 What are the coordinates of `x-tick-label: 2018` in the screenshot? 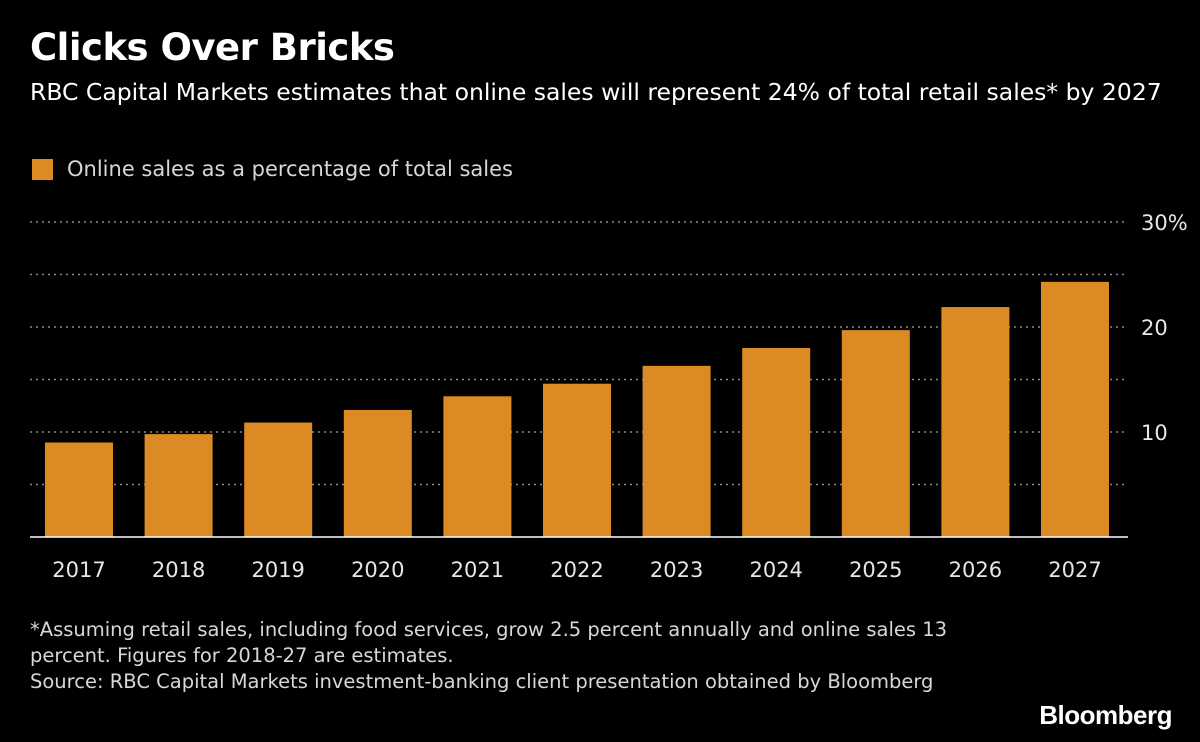 It's located at (178, 570).